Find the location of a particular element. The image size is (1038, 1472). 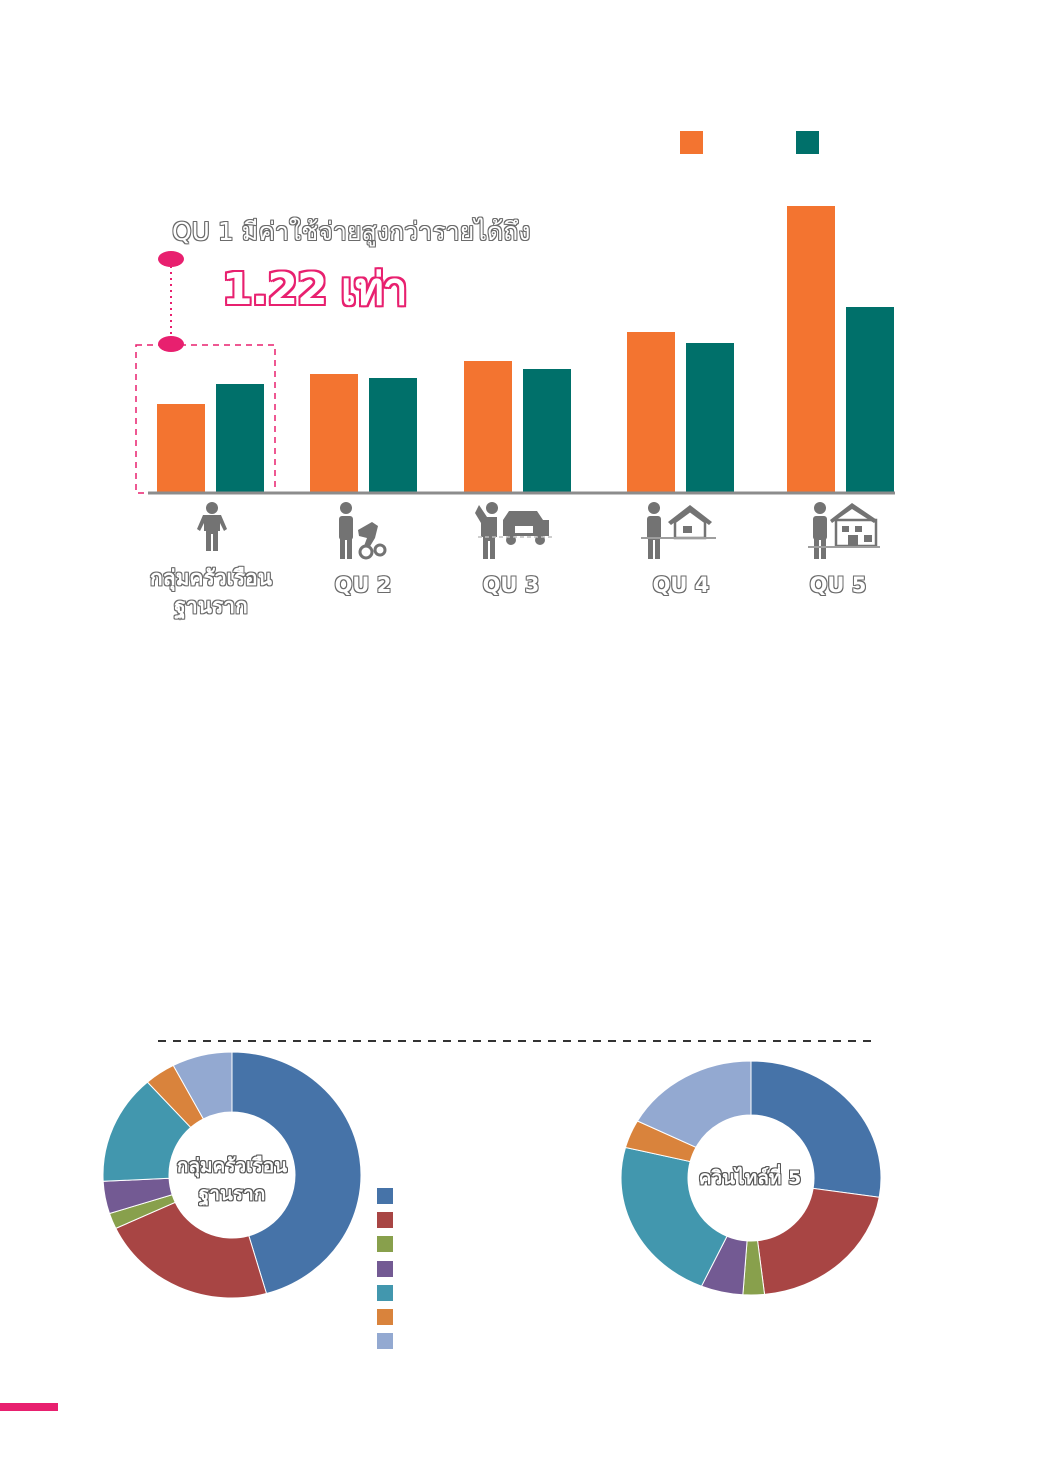

person-with-big-house-icon is located at coordinates (844, 530).